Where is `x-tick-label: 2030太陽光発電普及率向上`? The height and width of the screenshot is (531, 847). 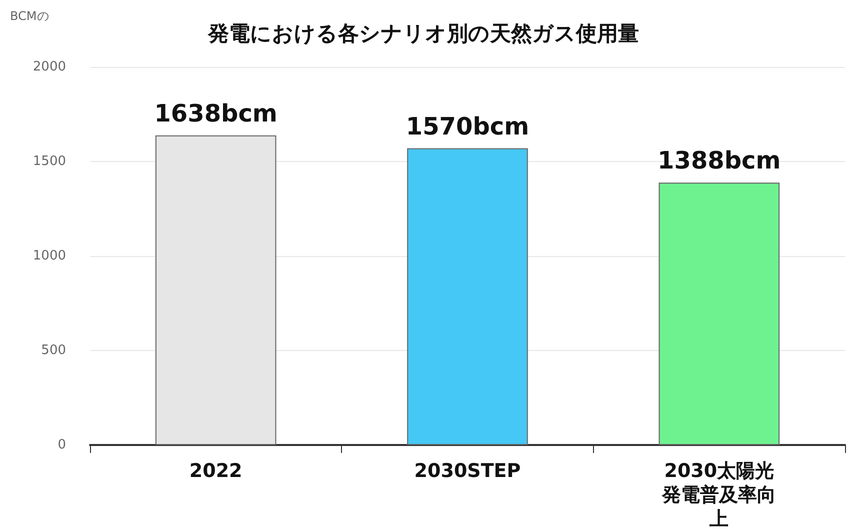 x-tick-label: 2030太陽光発電普及率向上 is located at coordinates (718, 495).